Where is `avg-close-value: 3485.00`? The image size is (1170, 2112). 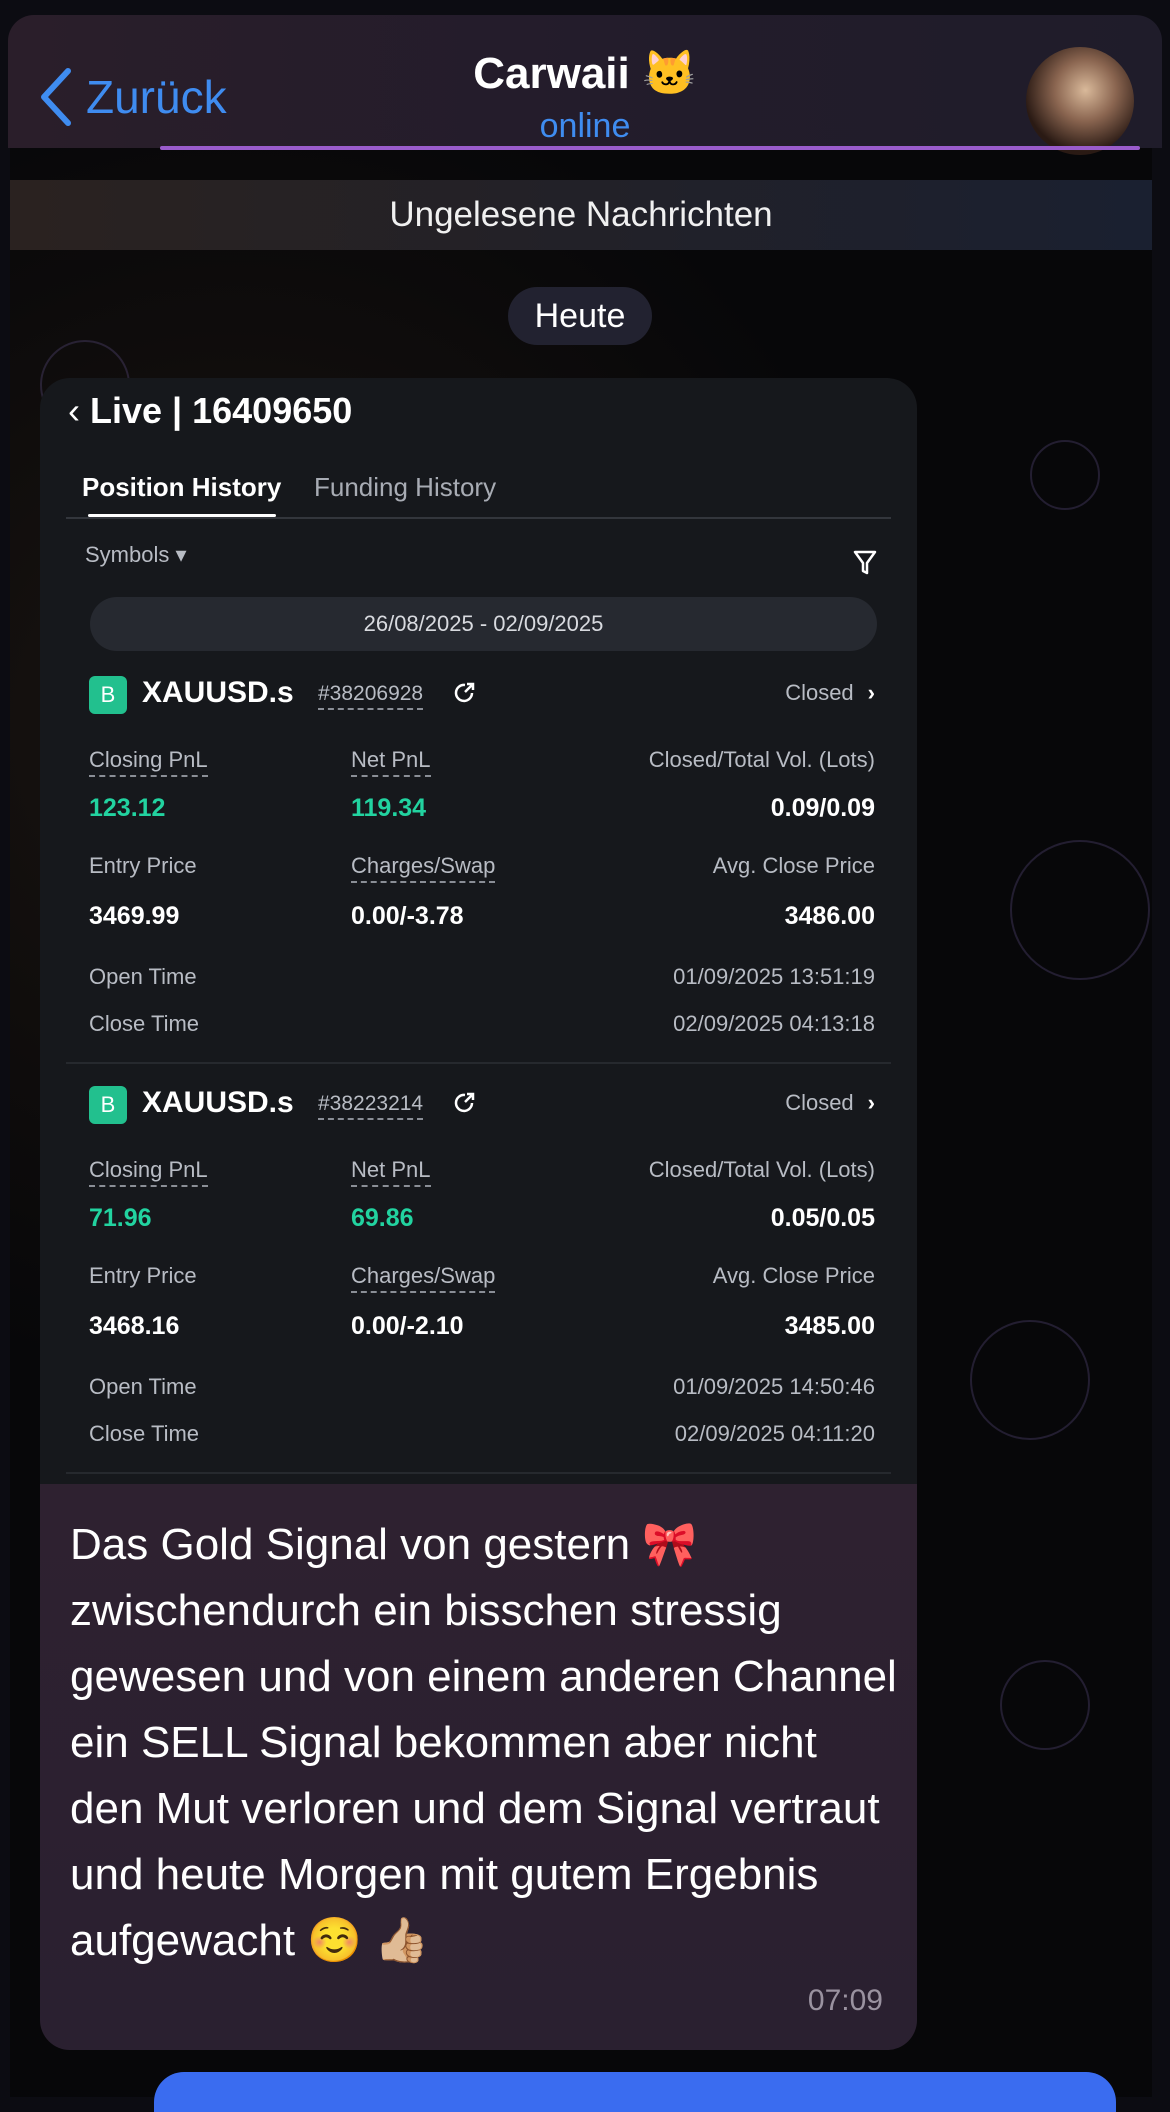 avg-close-value: 3485.00 is located at coordinates (829, 1326).